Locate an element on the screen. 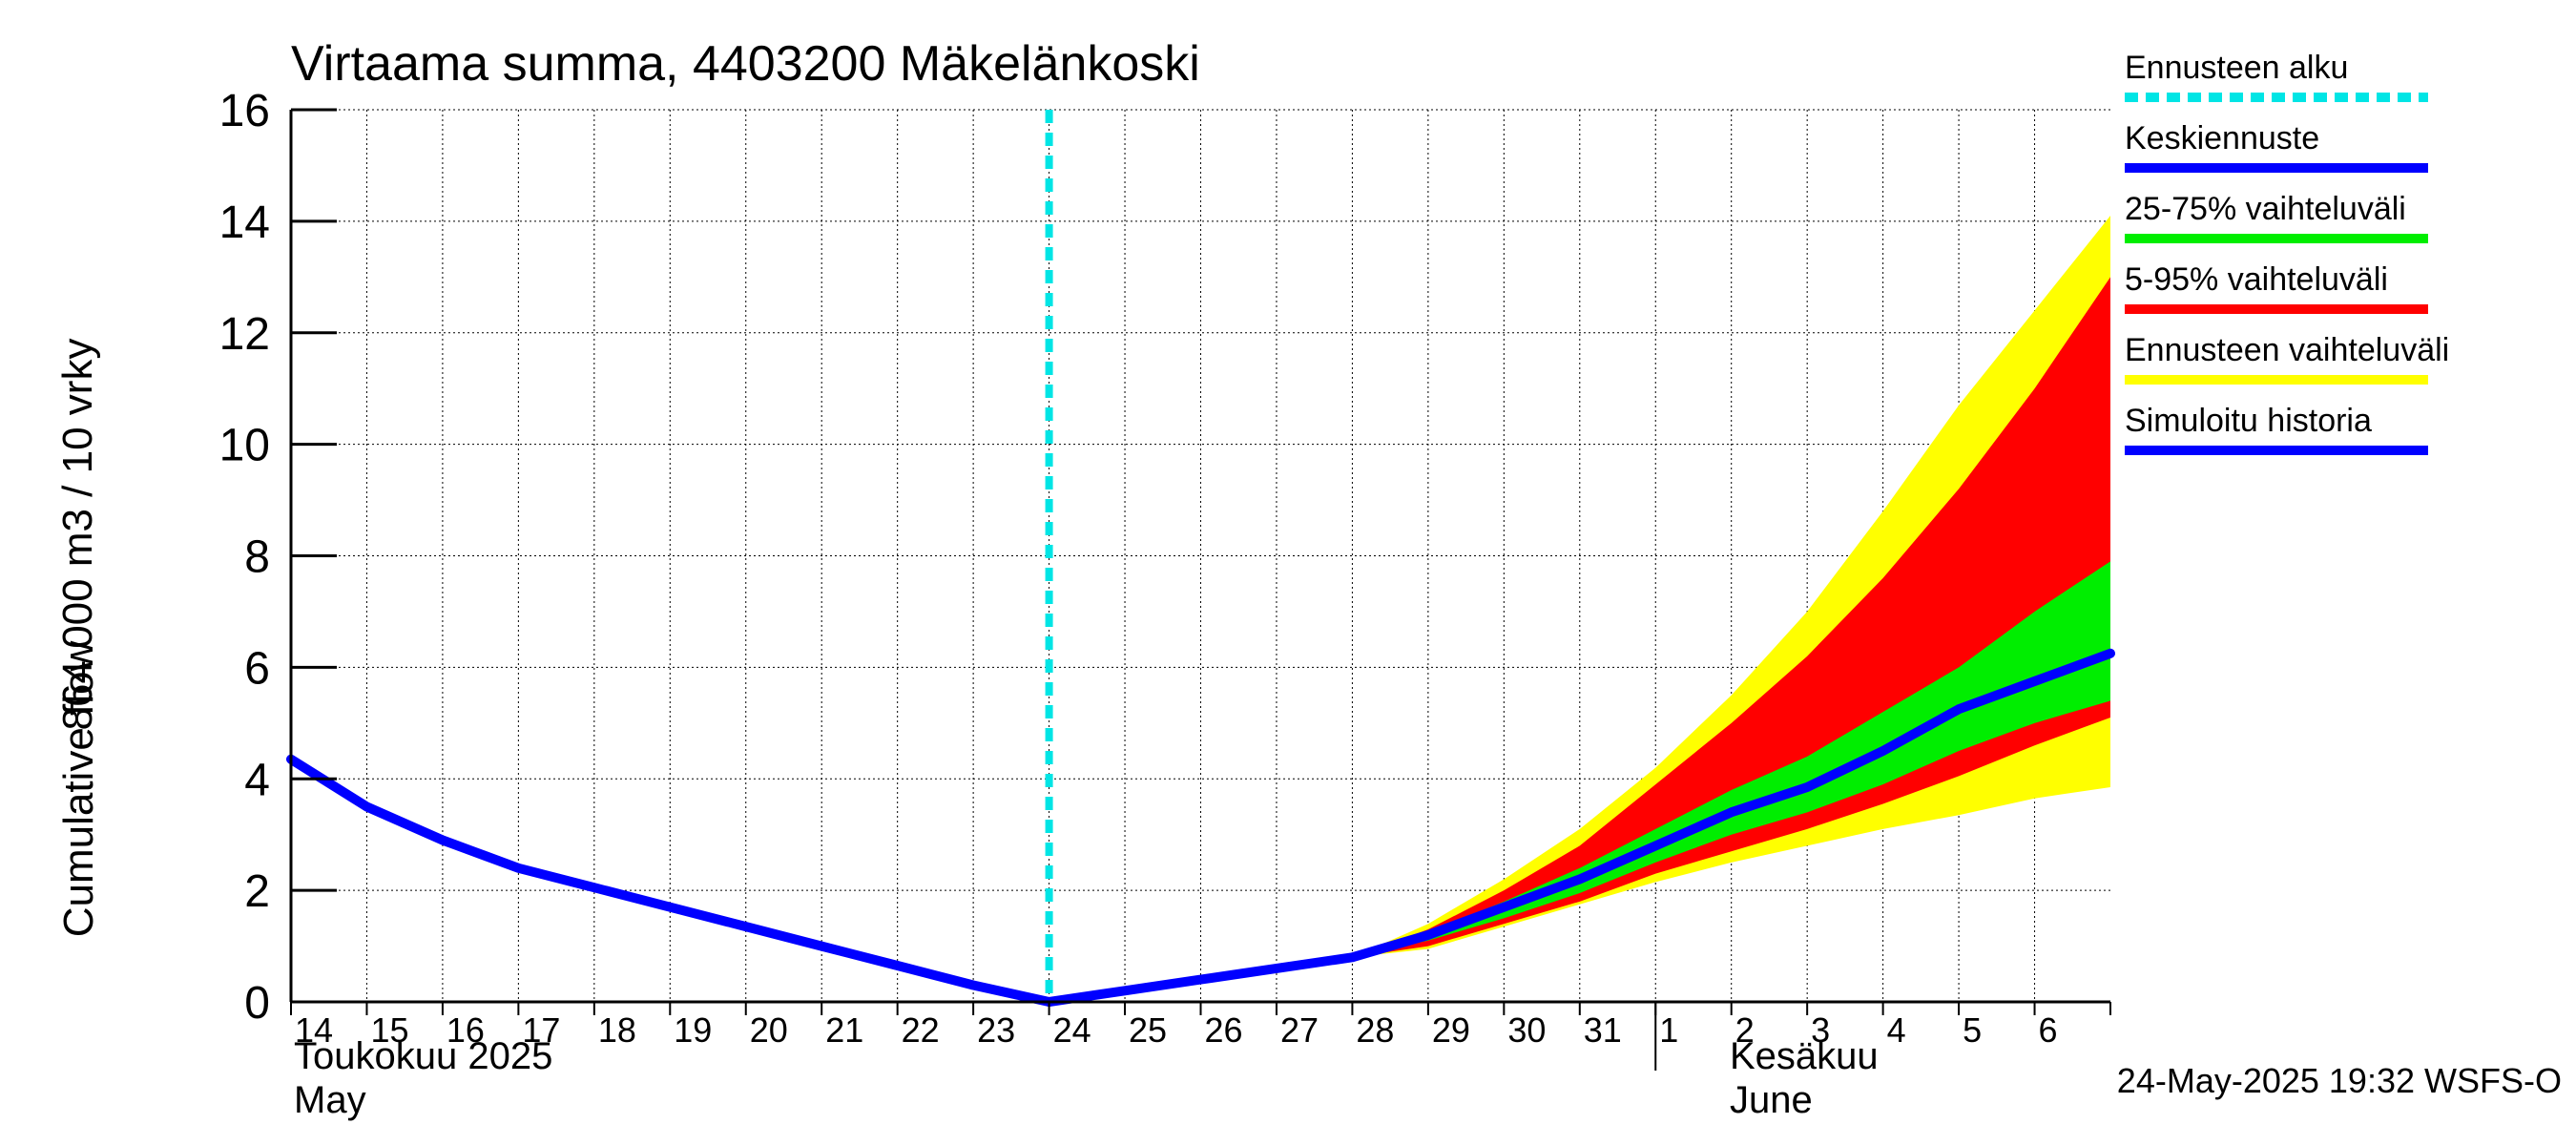 This screenshot has height=1145, width=2576. x-tick-label: 4 is located at coordinates (1896, 1030).